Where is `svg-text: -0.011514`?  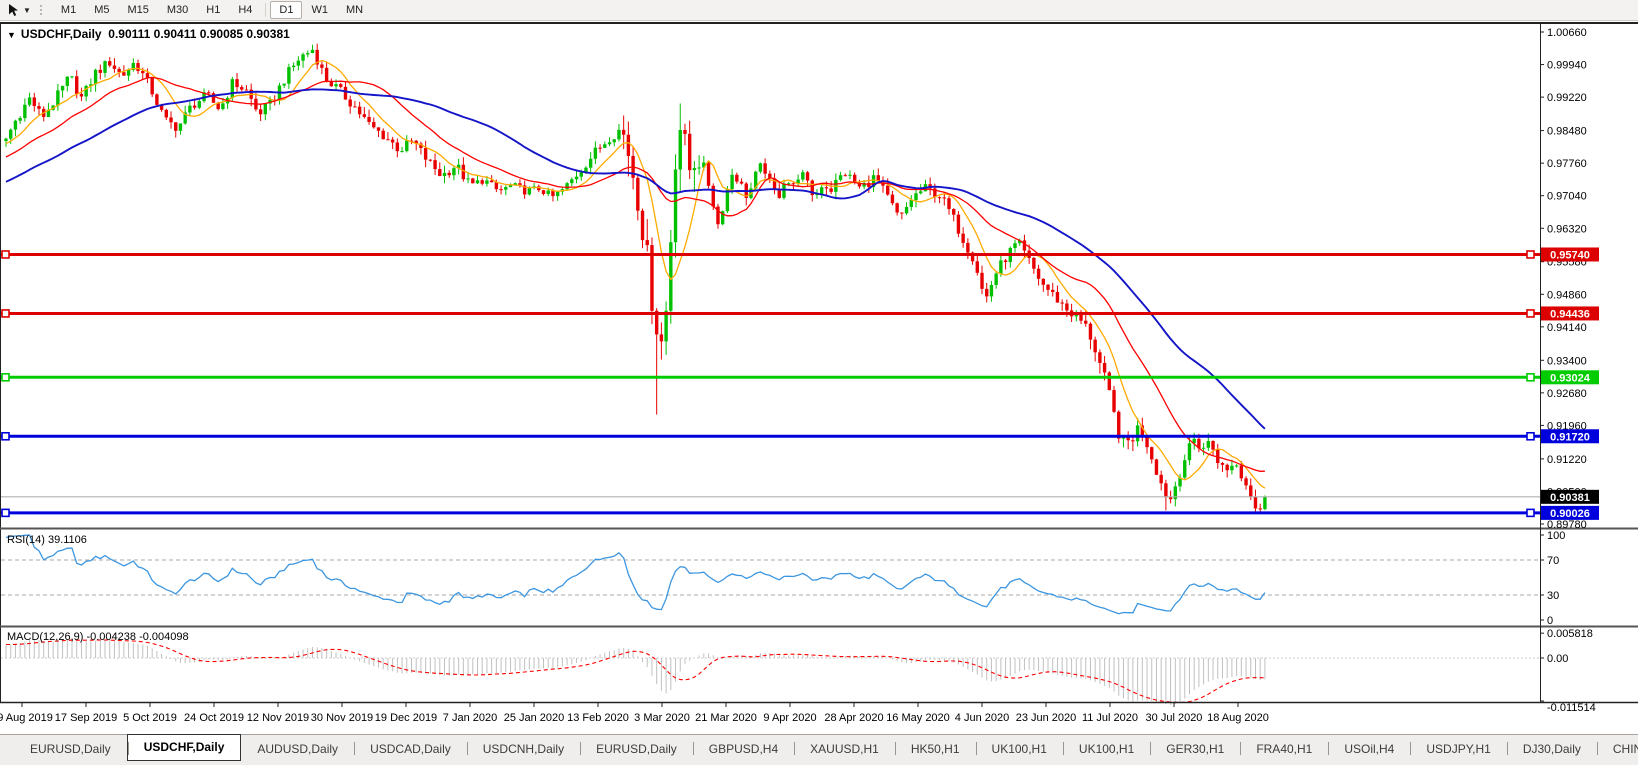 svg-text: -0.011514 is located at coordinates (1571, 708).